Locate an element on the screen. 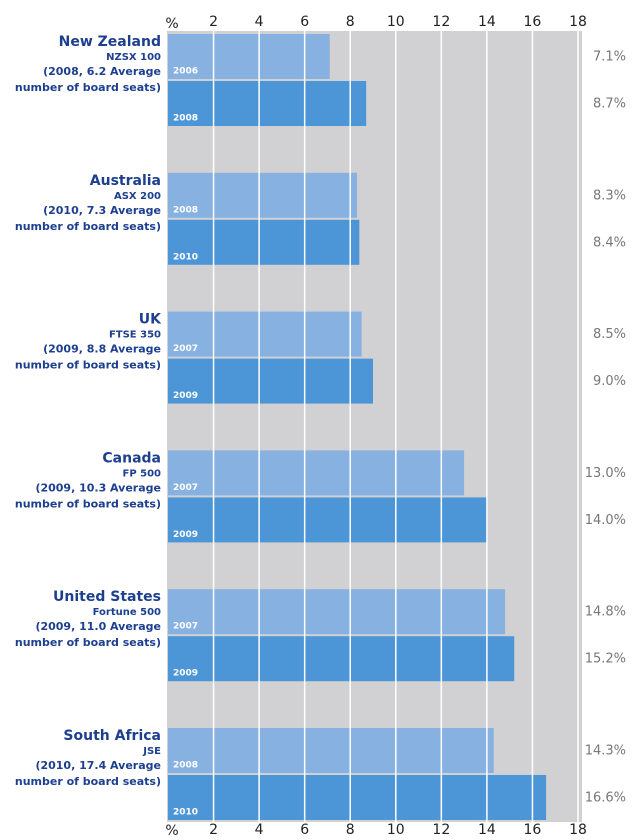 This screenshot has height=840, width=637. index-label: Fortune 500 is located at coordinates (127, 612).